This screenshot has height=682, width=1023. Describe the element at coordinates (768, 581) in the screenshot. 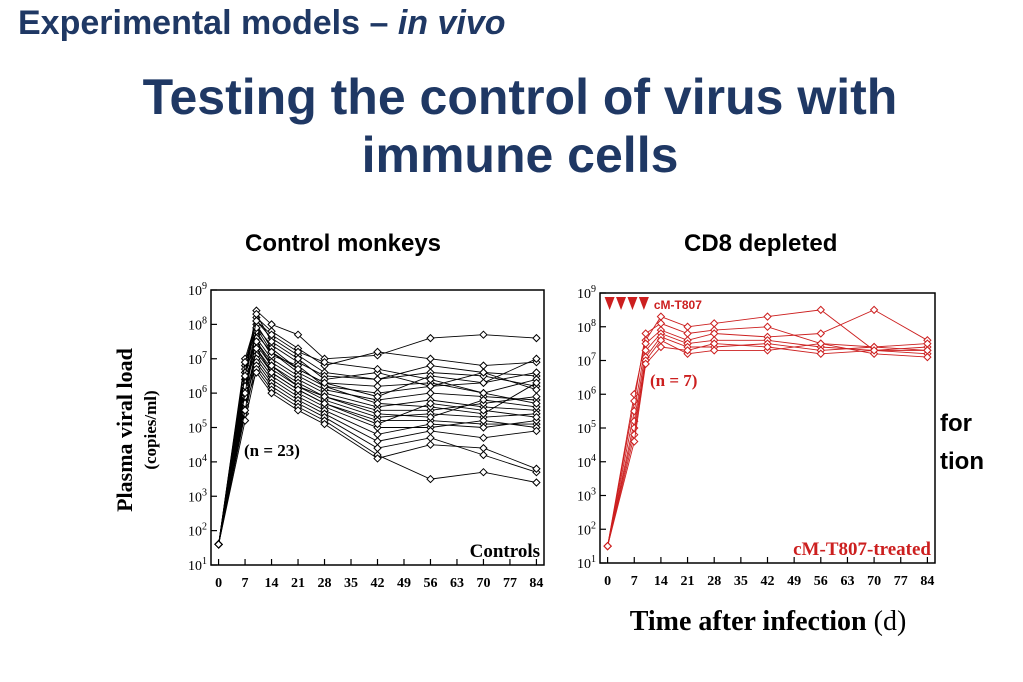

I see `x-tick-label: 42` at that location.